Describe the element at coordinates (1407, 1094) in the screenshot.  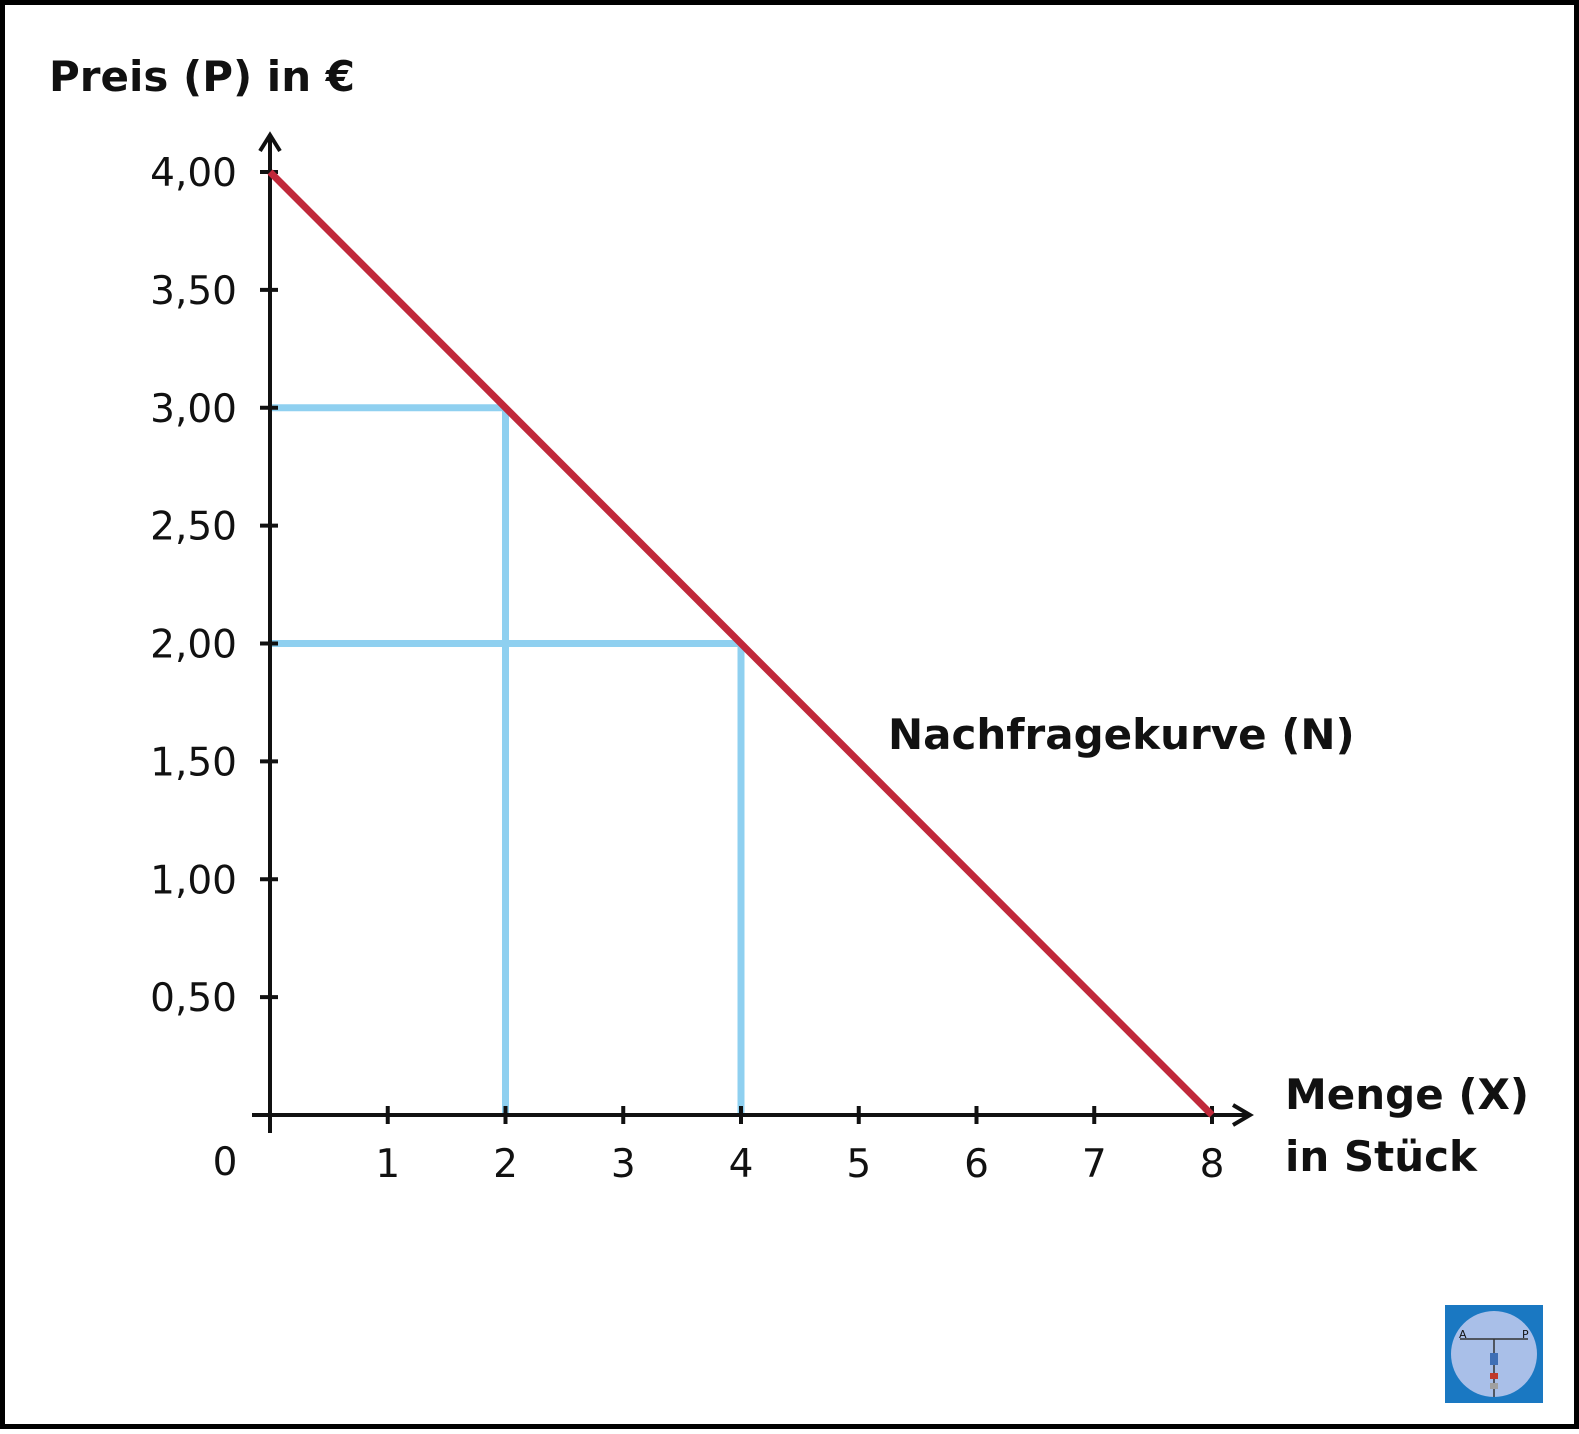
I see `x-axis-title-line1: Menge (X)` at that location.